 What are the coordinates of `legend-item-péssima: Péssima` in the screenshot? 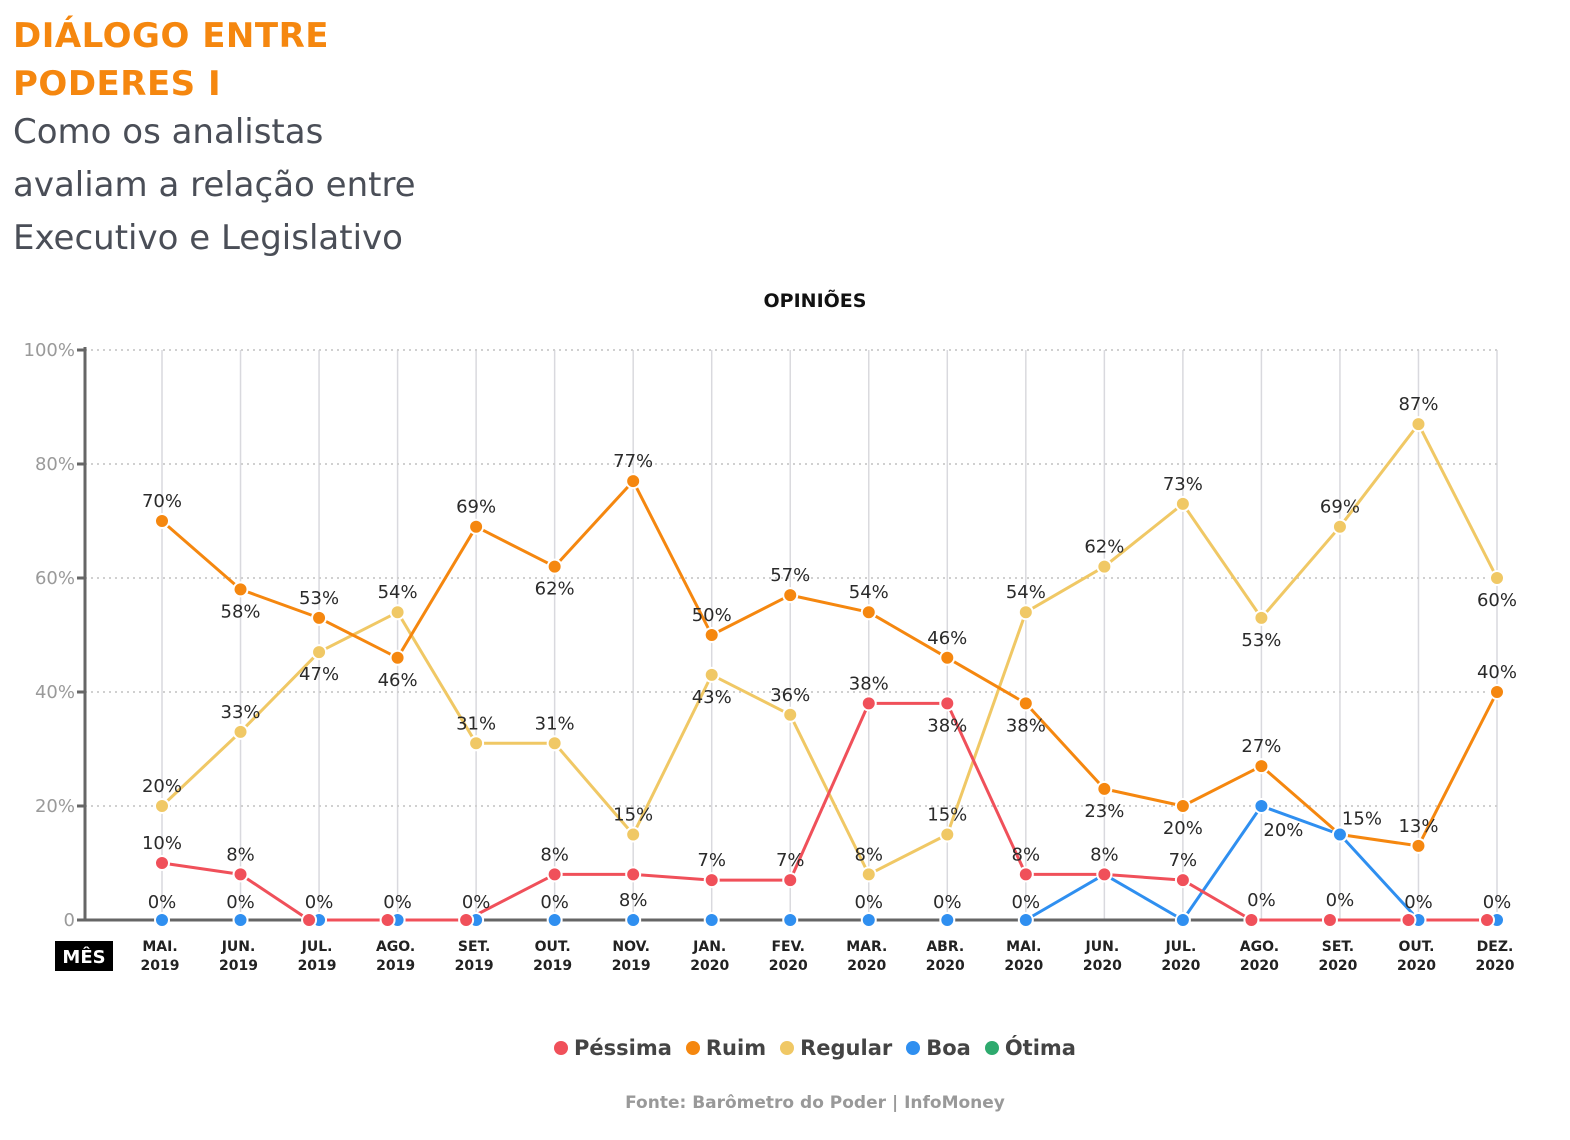 It's located at (613, 1048).